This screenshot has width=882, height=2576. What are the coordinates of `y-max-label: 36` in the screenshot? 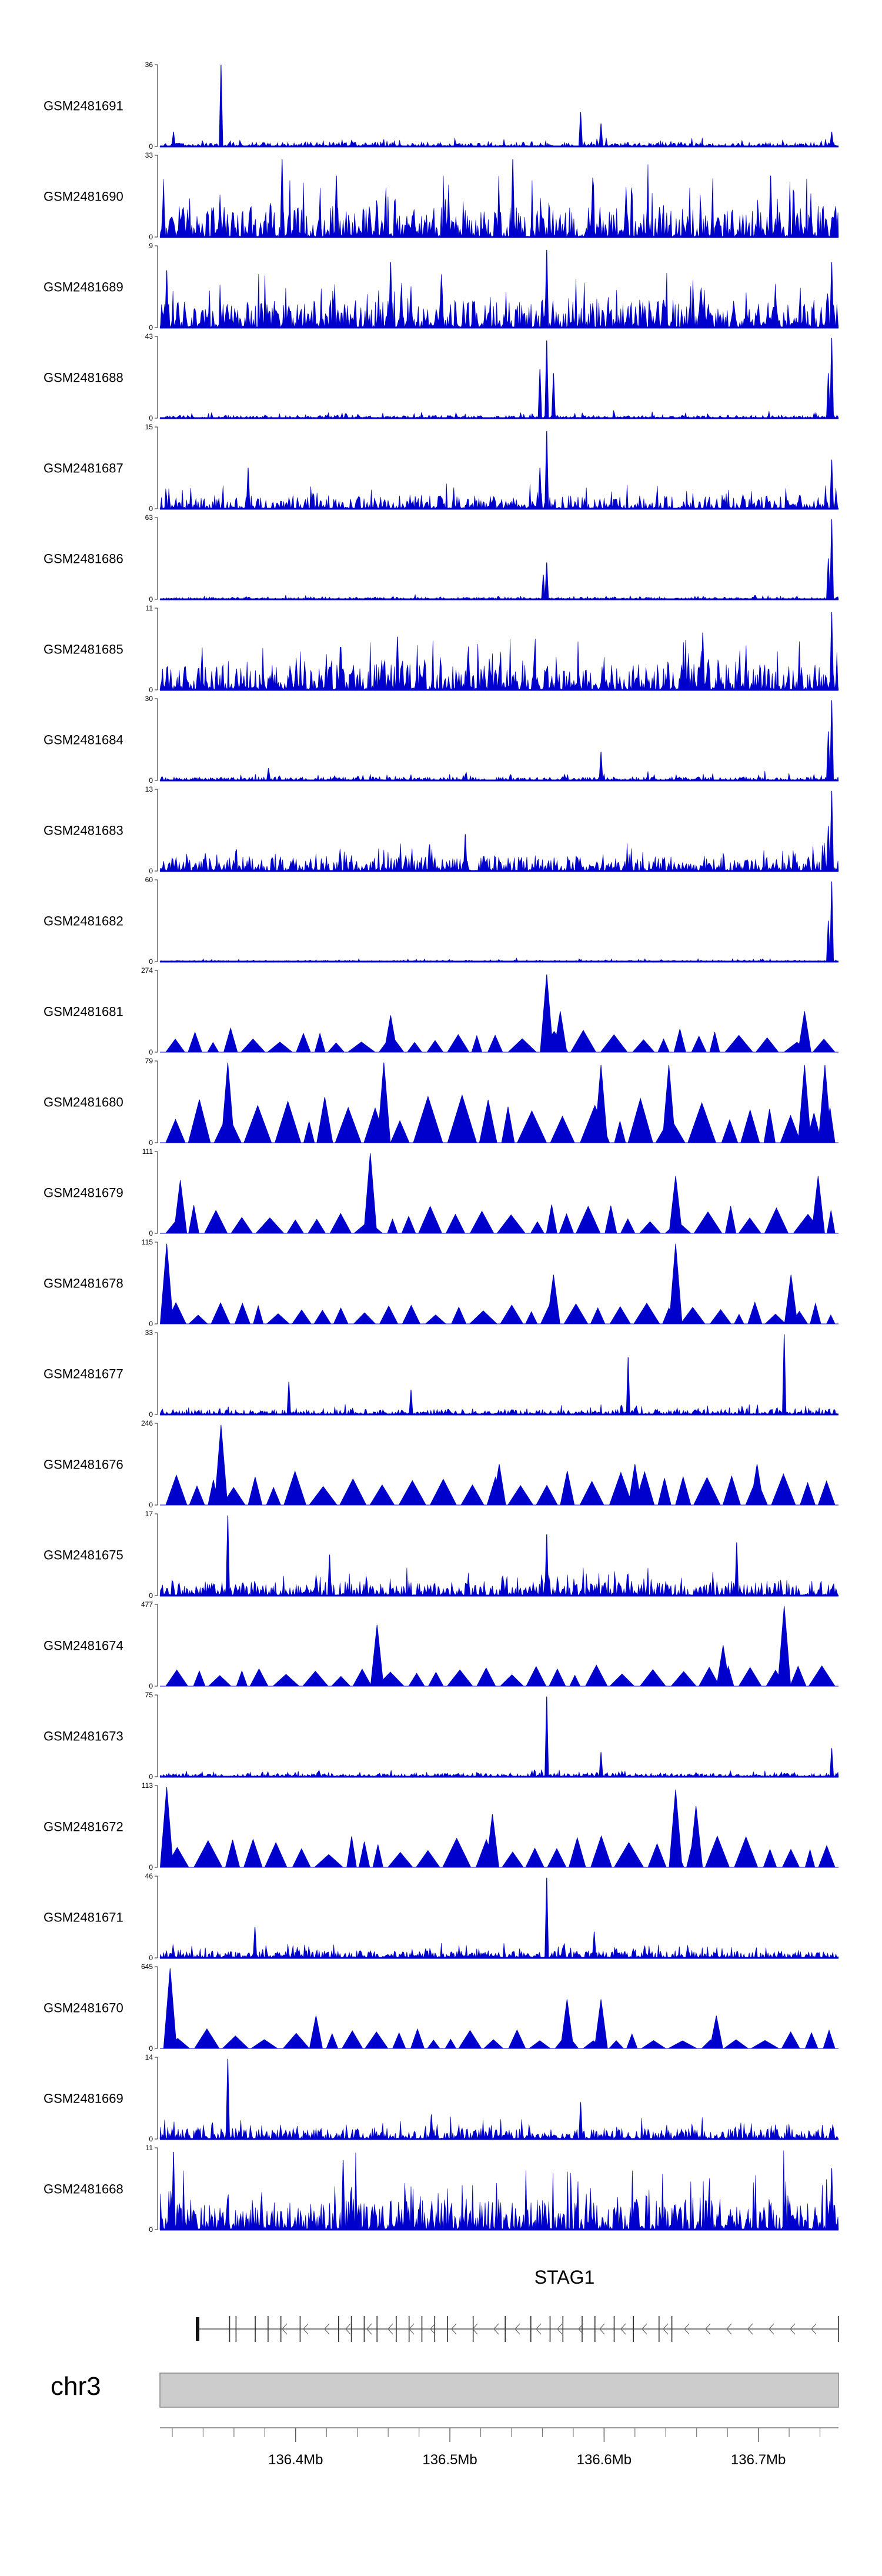 It's located at (149, 65).